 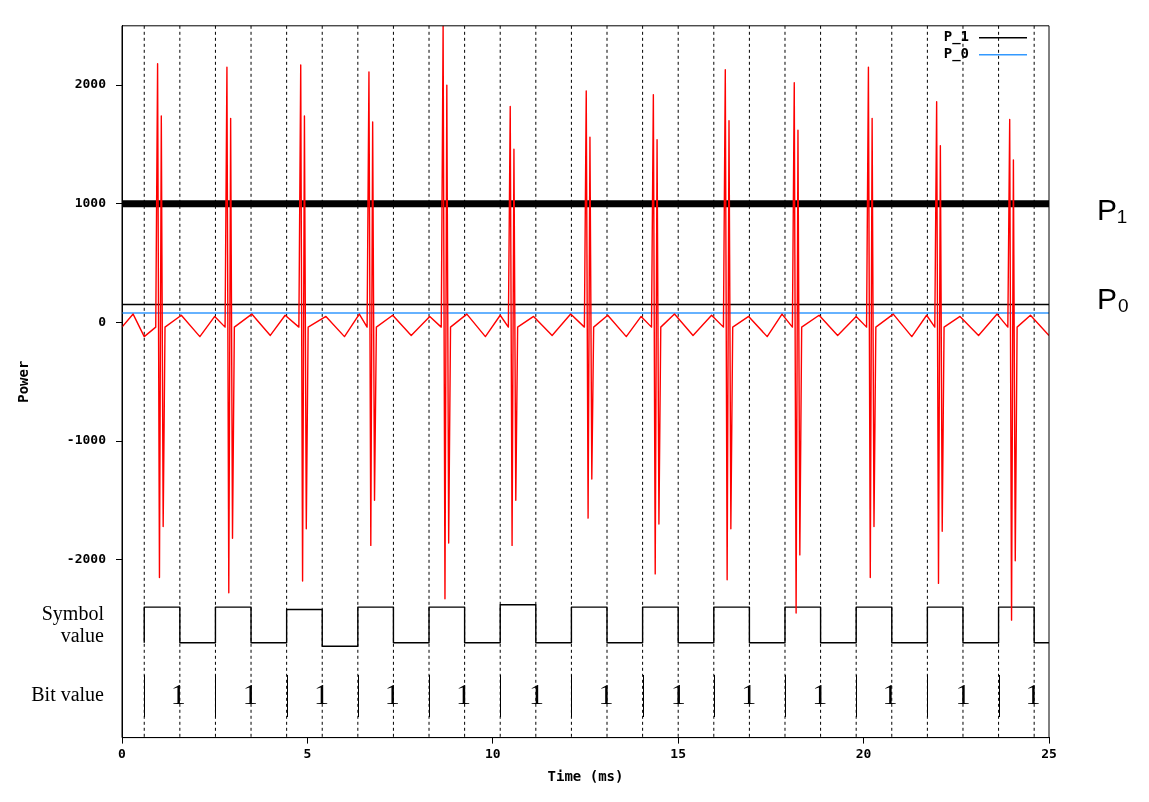 What do you see at coordinates (1049, 753) in the screenshot?
I see `x-tick-label: 25` at bounding box center [1049, 753].